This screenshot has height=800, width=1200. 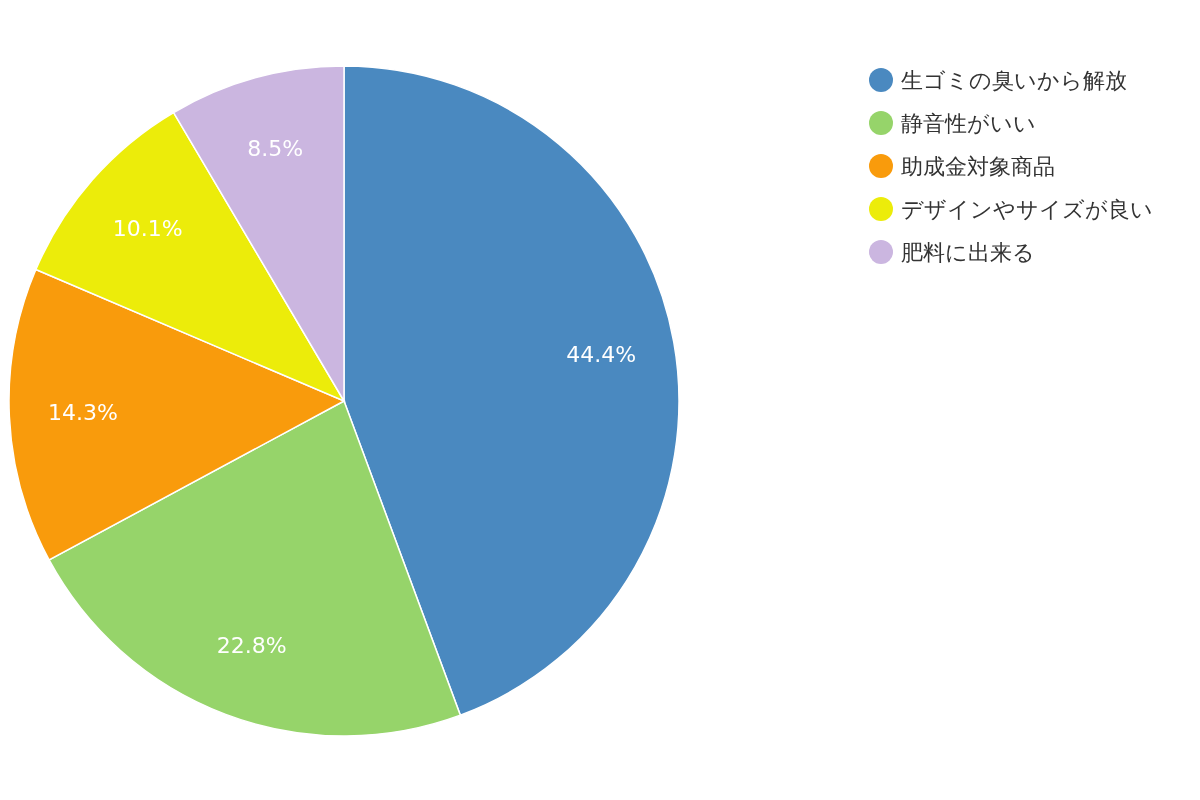 I want to click on legend-label: 助成金対象商品, so click(x=978, y=166).